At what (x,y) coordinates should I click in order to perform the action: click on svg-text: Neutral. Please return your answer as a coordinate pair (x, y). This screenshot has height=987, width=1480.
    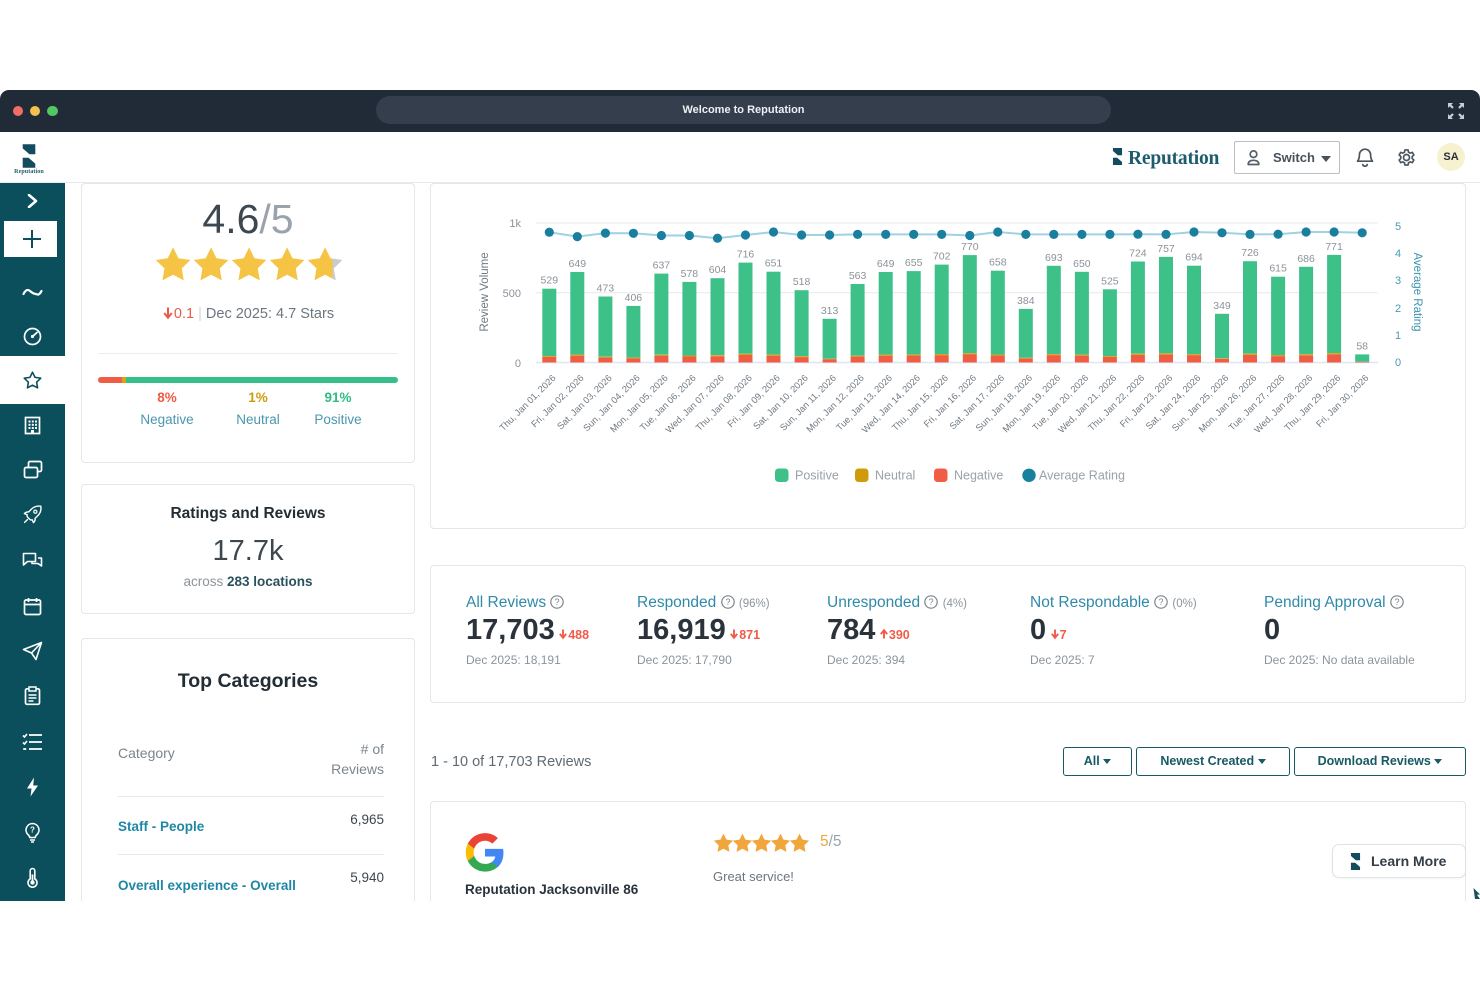
    Looking at the image, I should click on (895, 476).